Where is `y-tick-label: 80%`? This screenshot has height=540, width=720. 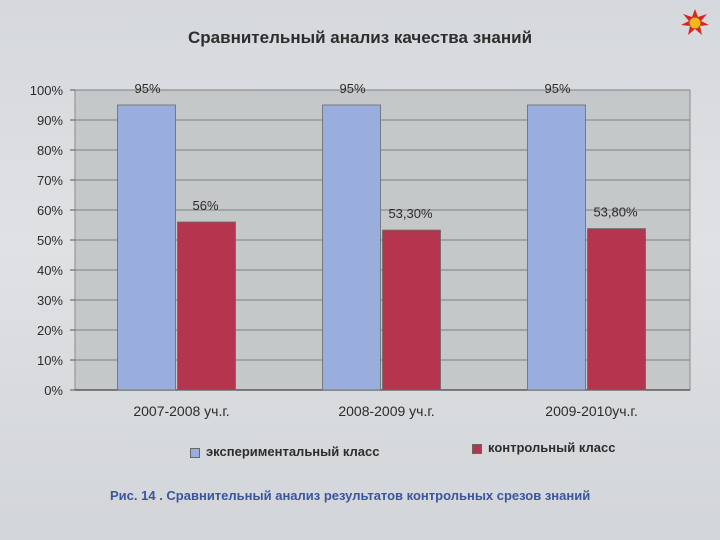 y-tick-label: 80% is located at coordinates (50, 150).